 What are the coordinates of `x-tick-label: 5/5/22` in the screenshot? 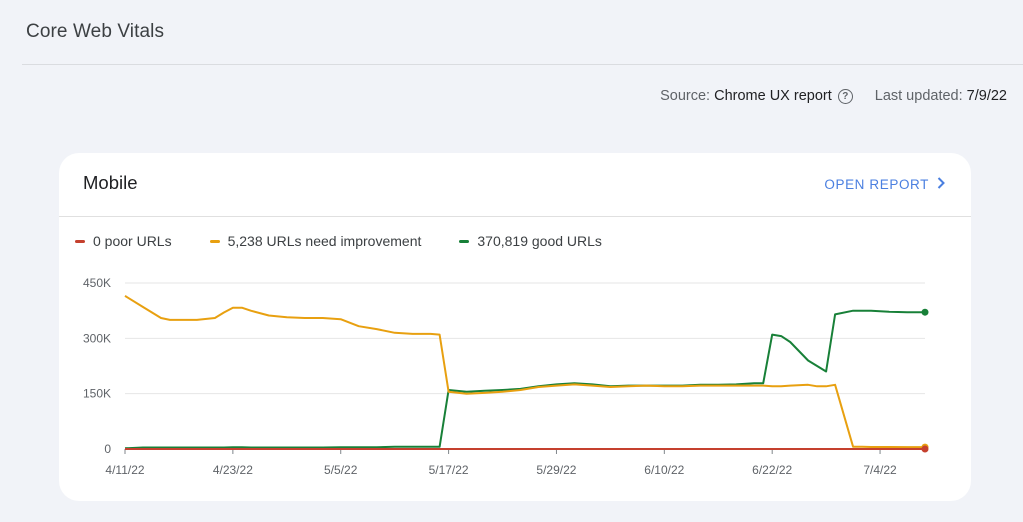 It's located at (341, 470).